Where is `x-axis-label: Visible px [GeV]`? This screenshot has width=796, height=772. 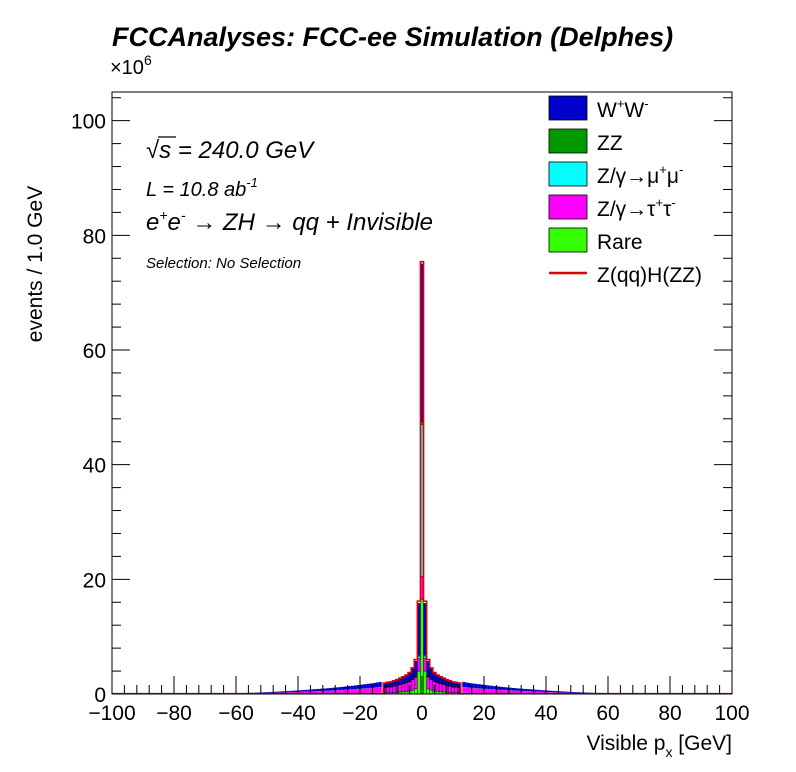 x-axis-label: Visible px [GeV] is located at coordinates (659, 746).